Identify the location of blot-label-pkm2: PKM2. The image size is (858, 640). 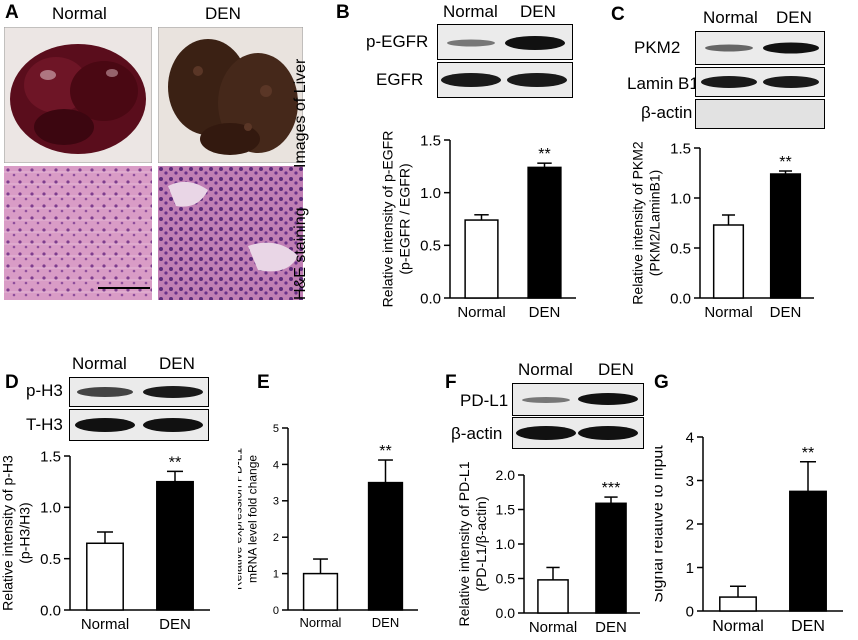
(657, 47).